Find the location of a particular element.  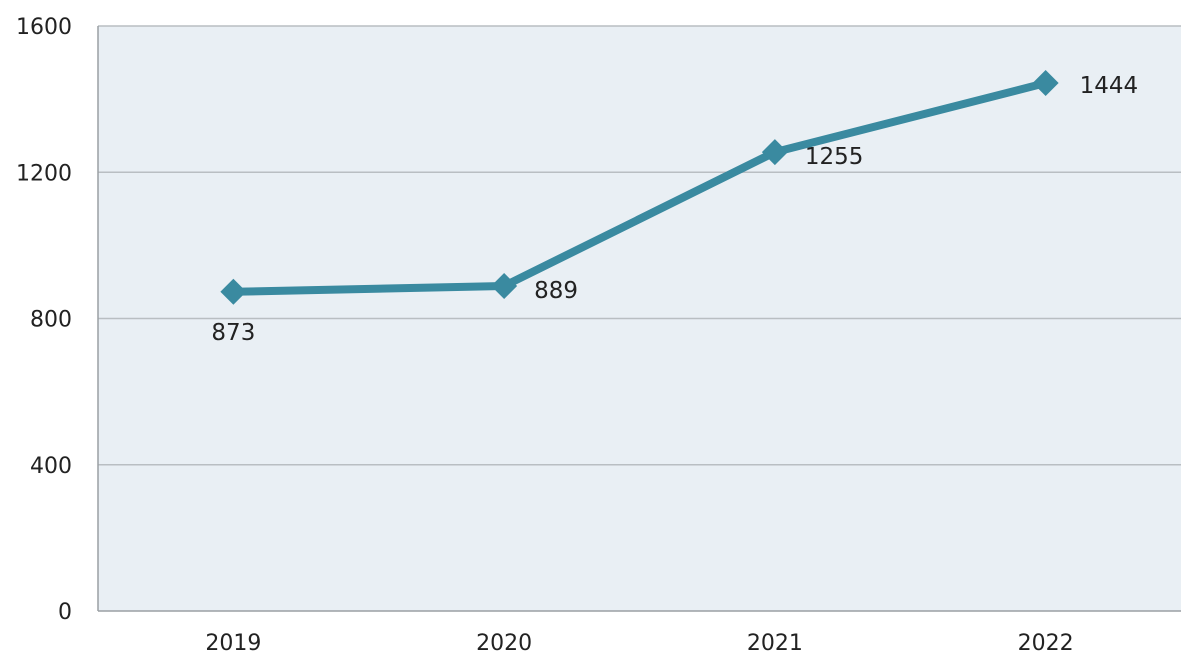

data-point-2019 is located at coordinates (233, 291).